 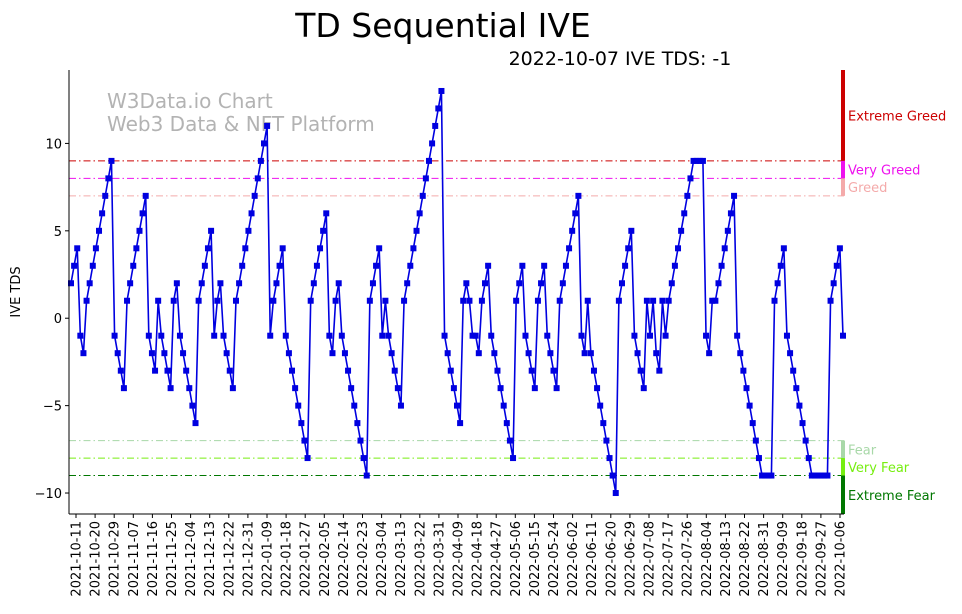 I want to click on y-tick-label: 10, so click(x=53, y=144).